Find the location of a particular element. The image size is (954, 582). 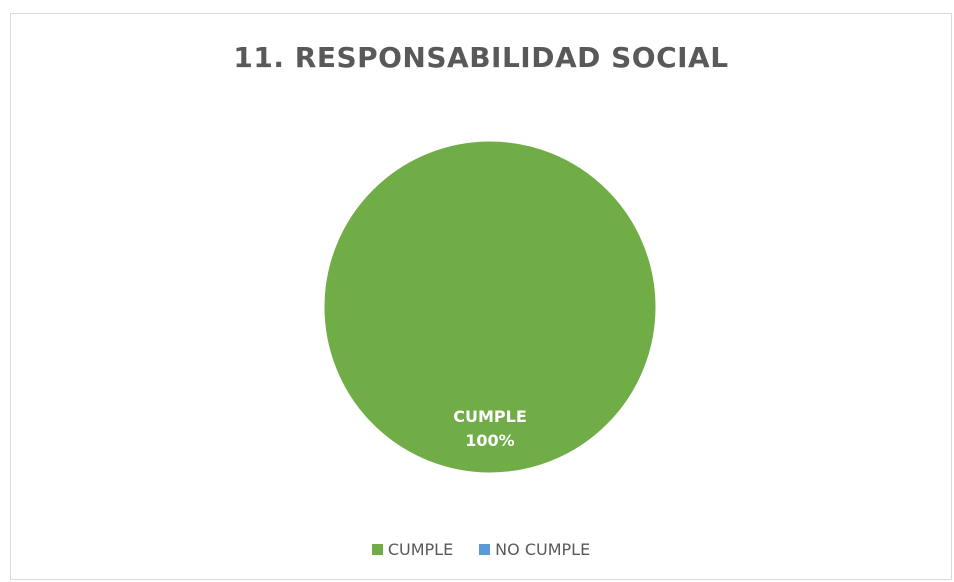

chart-legend: CUMPLE NO CUMPLE is located at coordinates (481, 549).